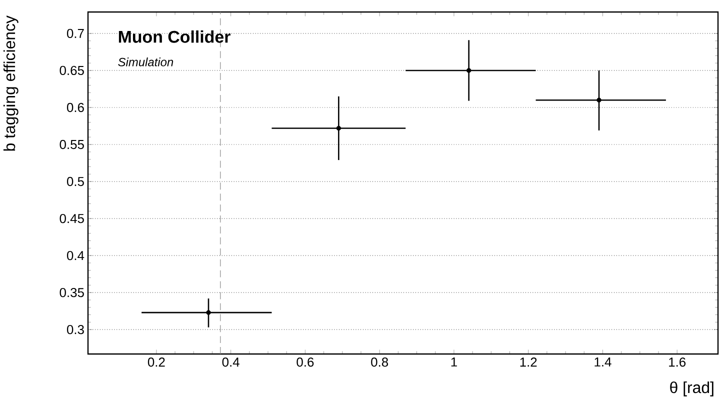  I want to click on x-tick-label: 1, so click(454, 362).